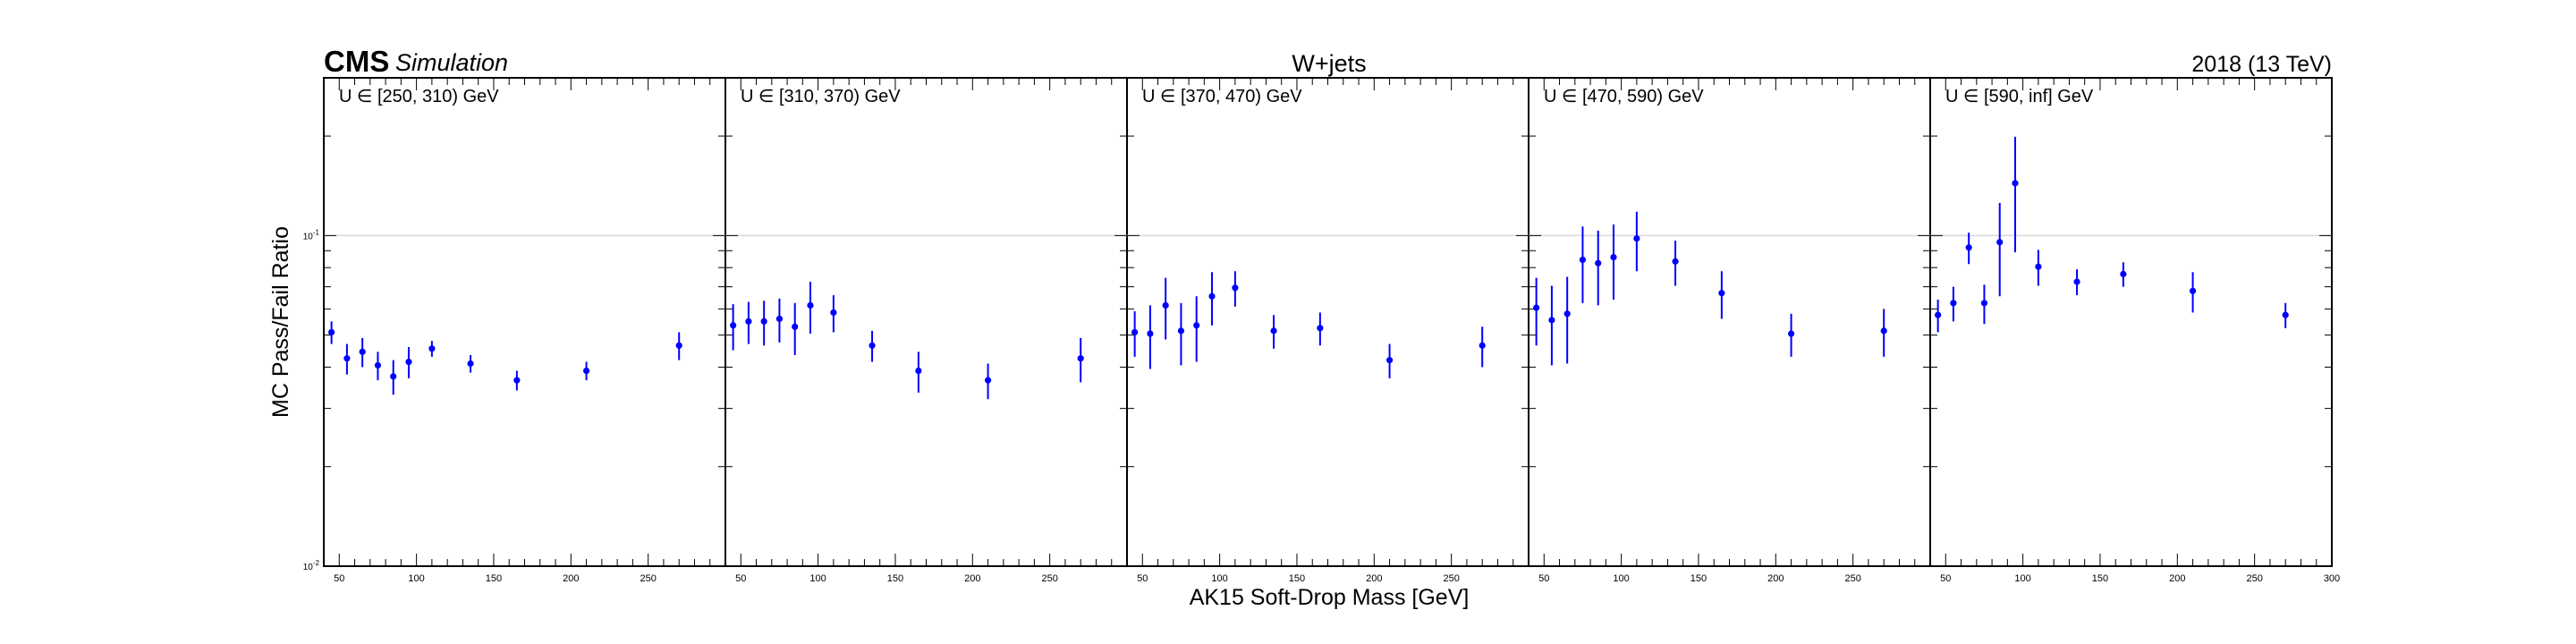 This screenshot has height=644, width=2576. Describe the element at coordinates (821, 96) in the screenshot. I see `panel-label: U ∈ [310, 370) GeV` at that location.